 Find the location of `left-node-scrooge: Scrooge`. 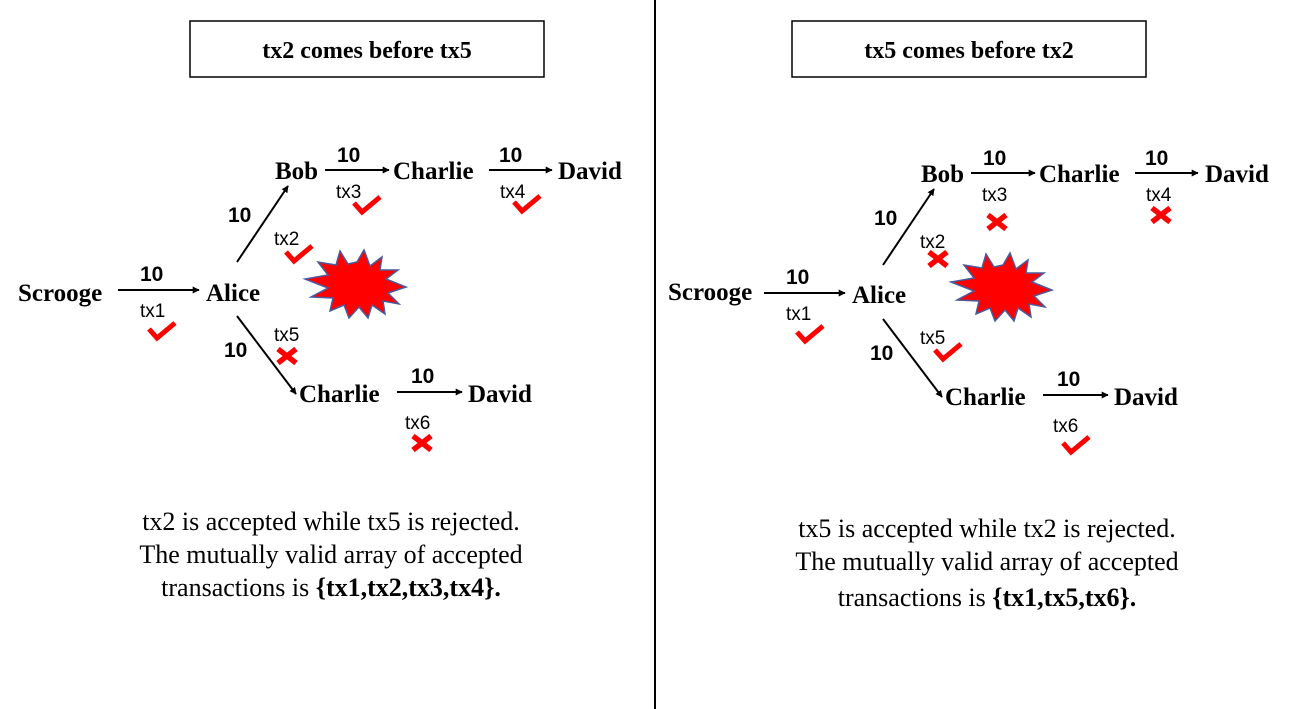

left-node-scrooge: Scrooge is located at coordinates (60, 293).